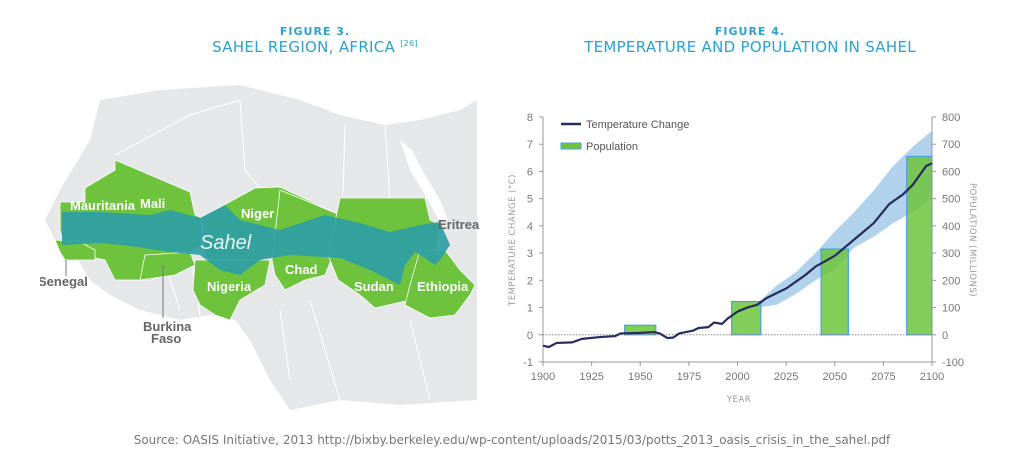 The image size is (1024, 464). What do you see at coordinates (737, 377) in the screenshot?
I see `x-tick-label: 2000` at bounding box center [737, 377].